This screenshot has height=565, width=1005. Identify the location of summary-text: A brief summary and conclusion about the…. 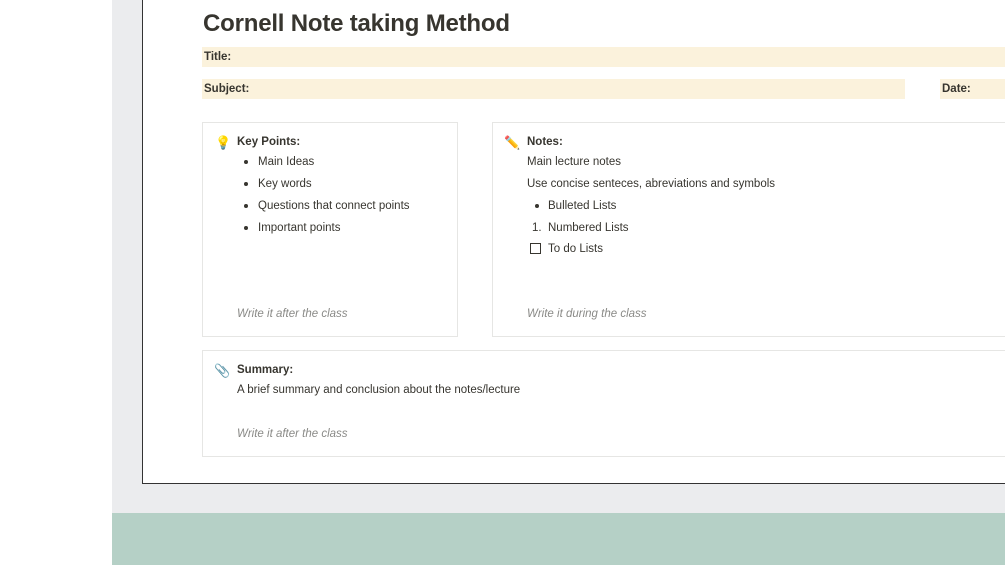
(379, 390).